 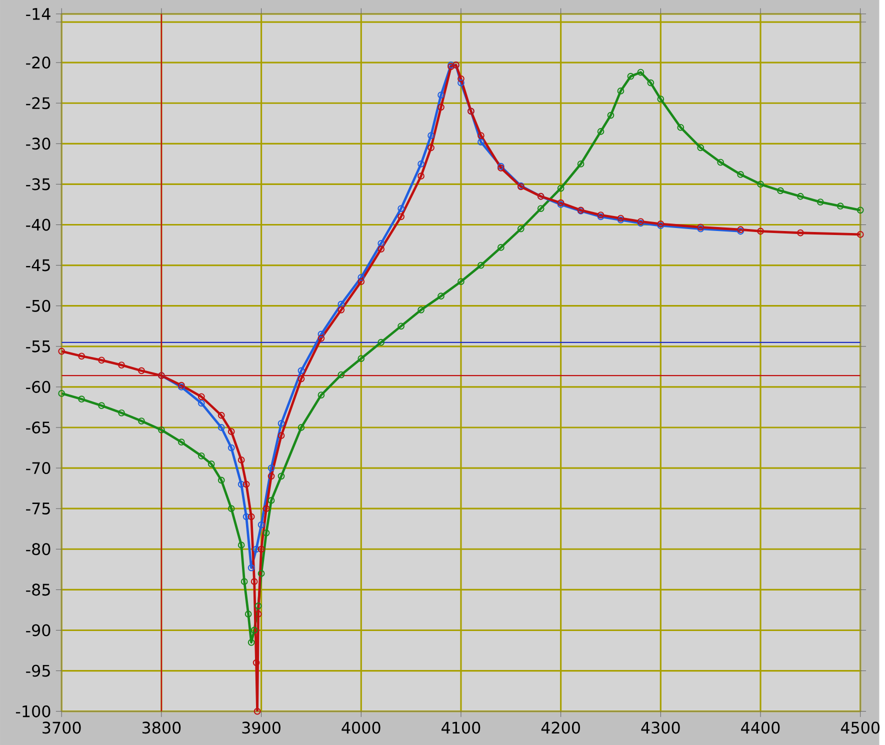 I want to click on y-tick-label: -65, so click(x=38, y=427).